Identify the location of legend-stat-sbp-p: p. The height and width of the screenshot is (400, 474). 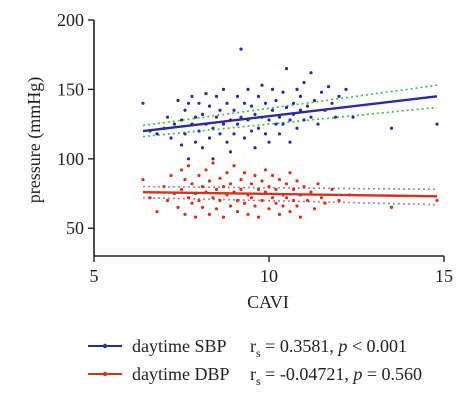
(341, 346).